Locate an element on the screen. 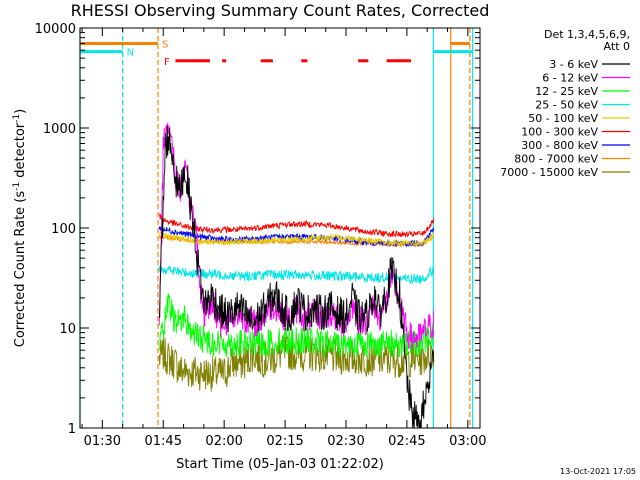  legend-label-1: 6 - 12 keV is located at coordinates (570, 78).